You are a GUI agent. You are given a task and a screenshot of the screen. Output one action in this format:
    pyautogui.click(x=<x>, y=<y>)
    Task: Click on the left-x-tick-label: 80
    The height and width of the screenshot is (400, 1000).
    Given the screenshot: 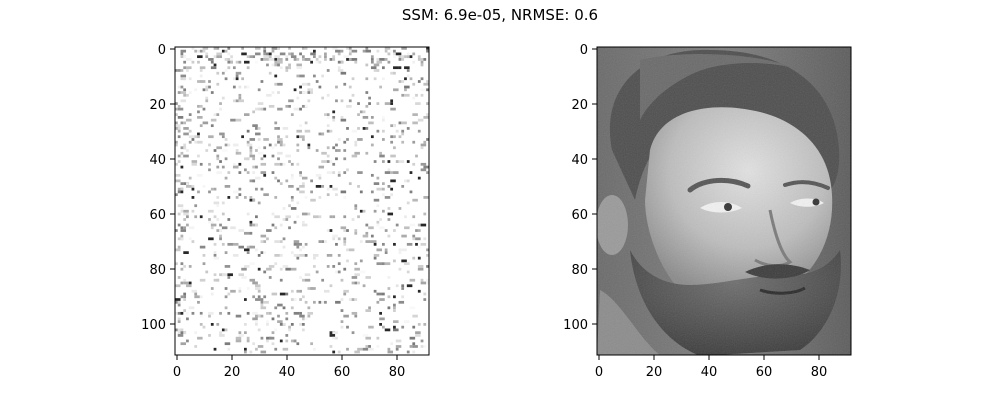 What is the action you would take?
    pyautogui.click(x=397, y=372)
    